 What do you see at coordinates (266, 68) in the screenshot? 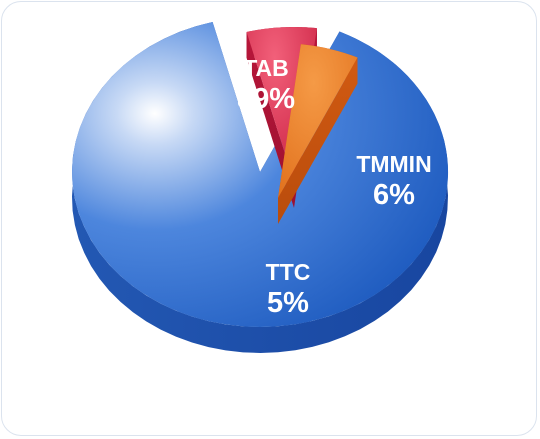
I see `slice-label-tab: TAB` at bounding box center [266, 68].